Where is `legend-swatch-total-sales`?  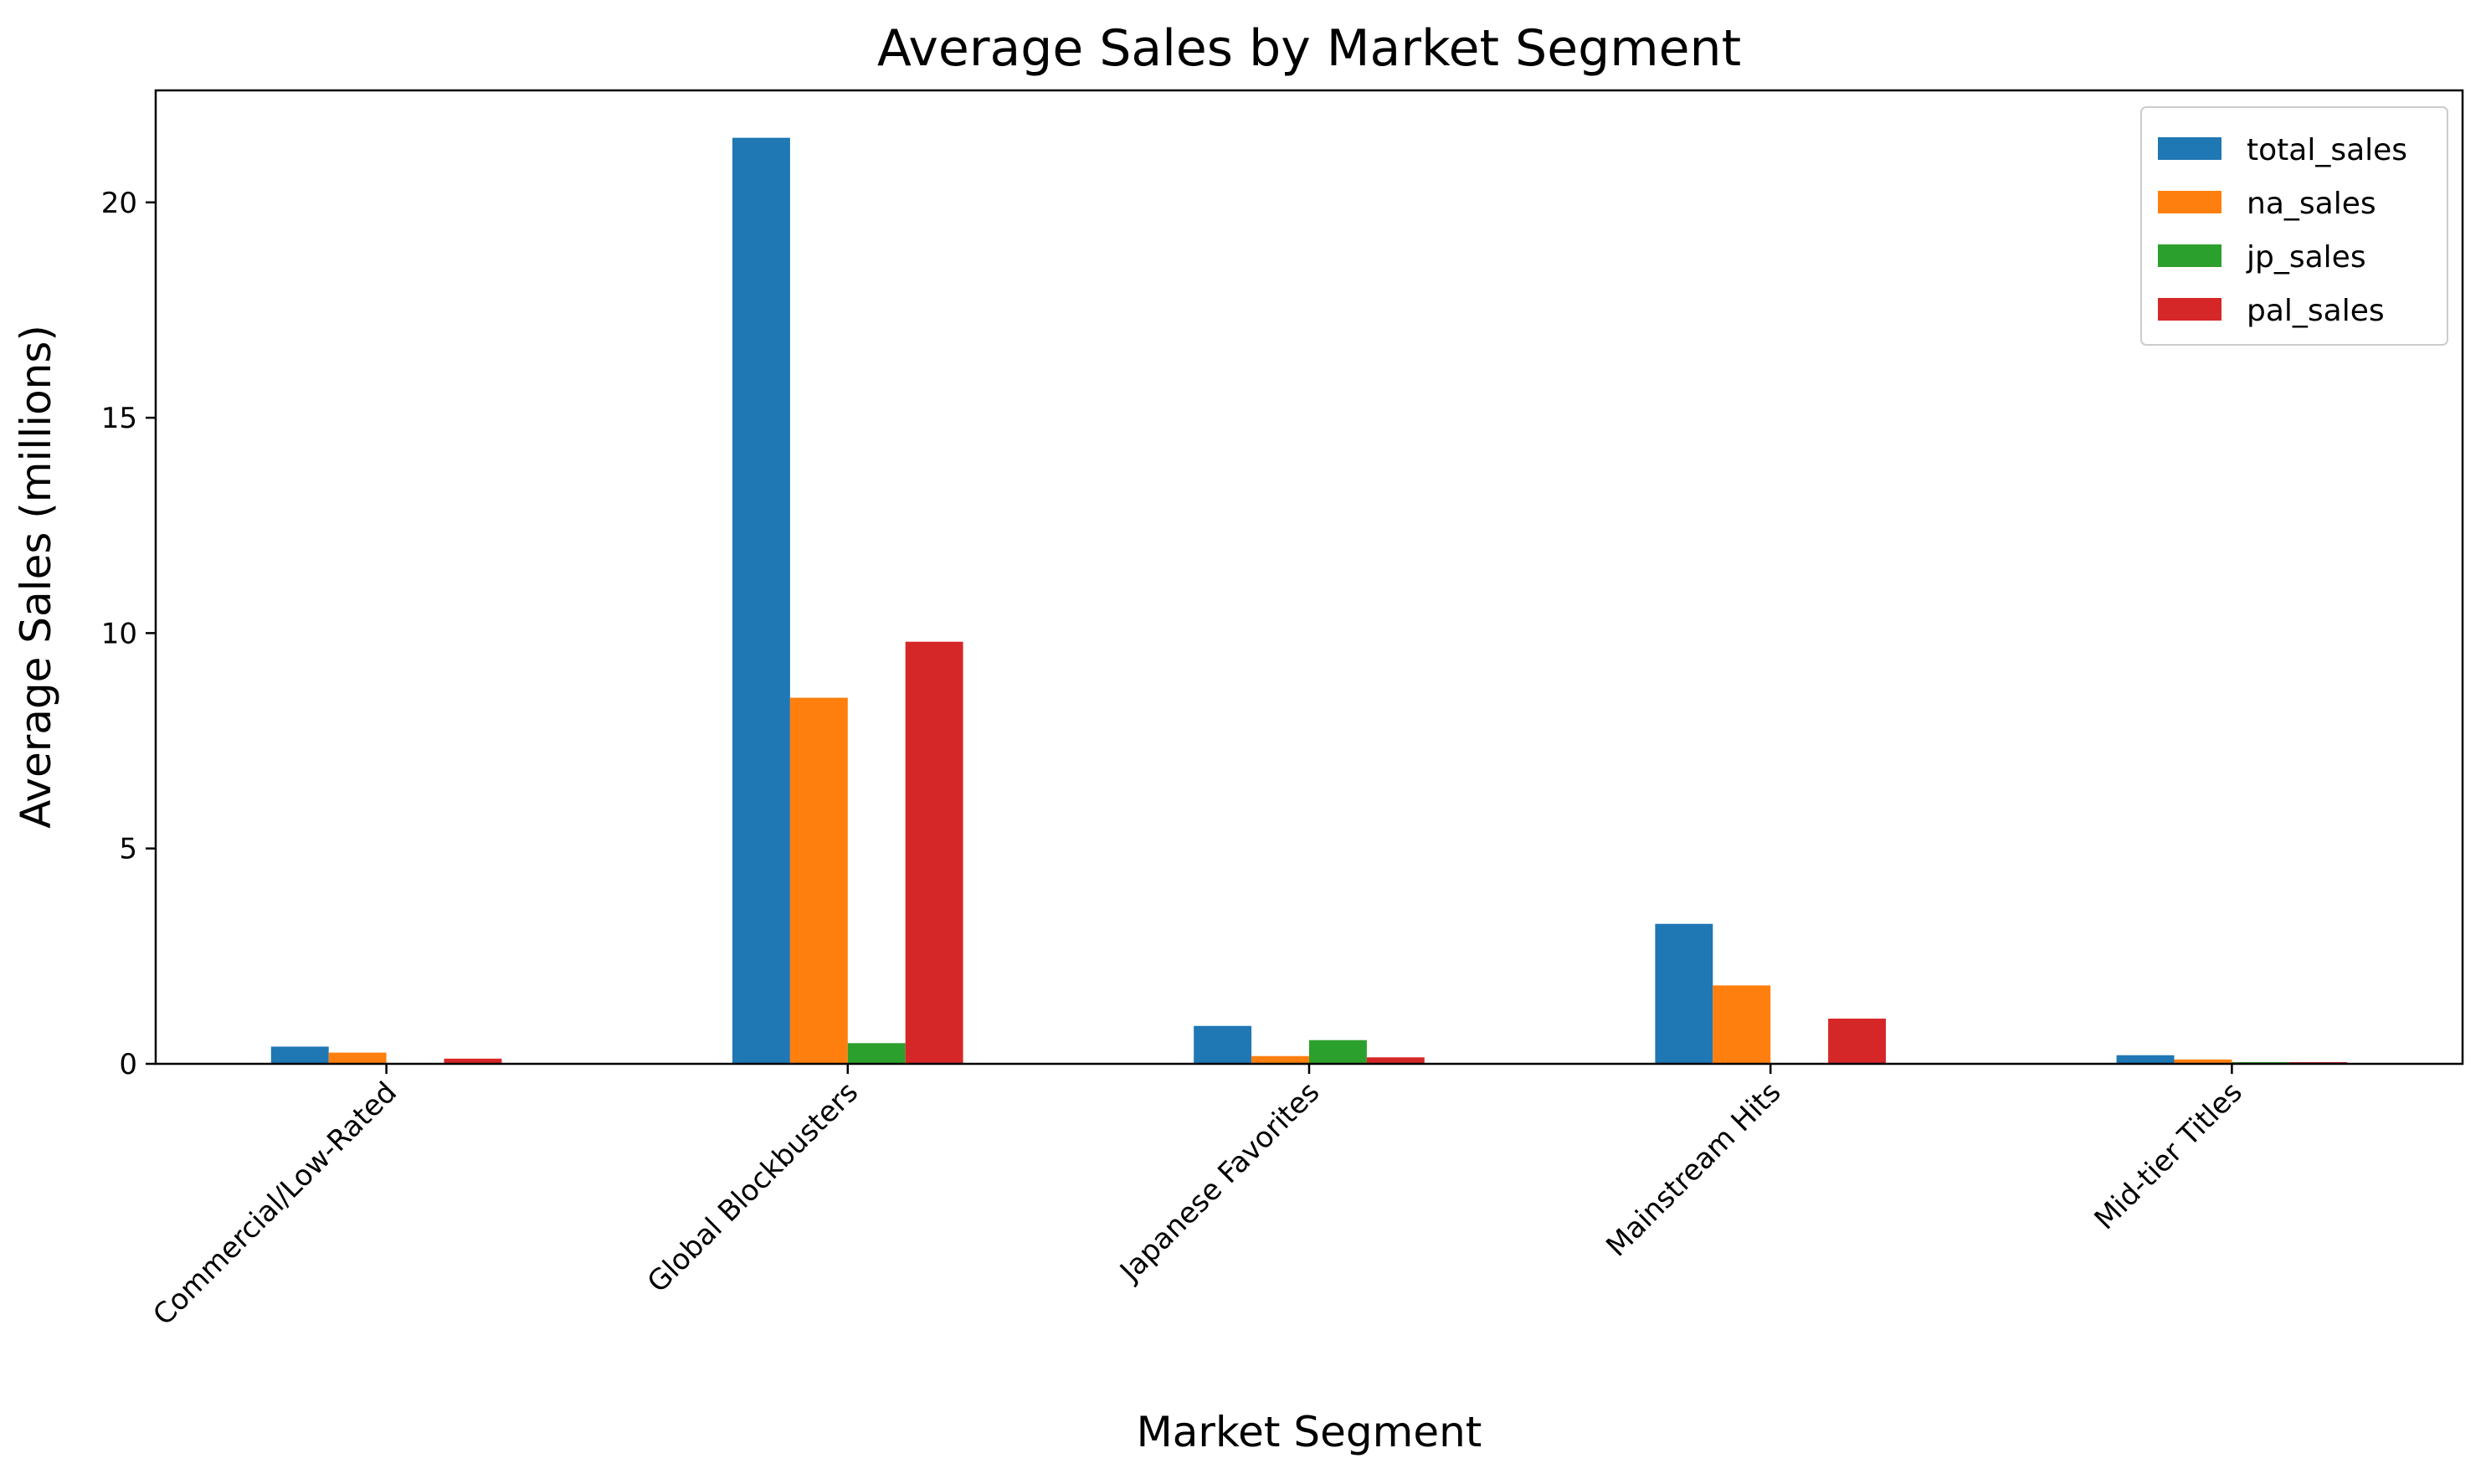
legend-swatch-total-sales is located at coordinates (2189, 148).